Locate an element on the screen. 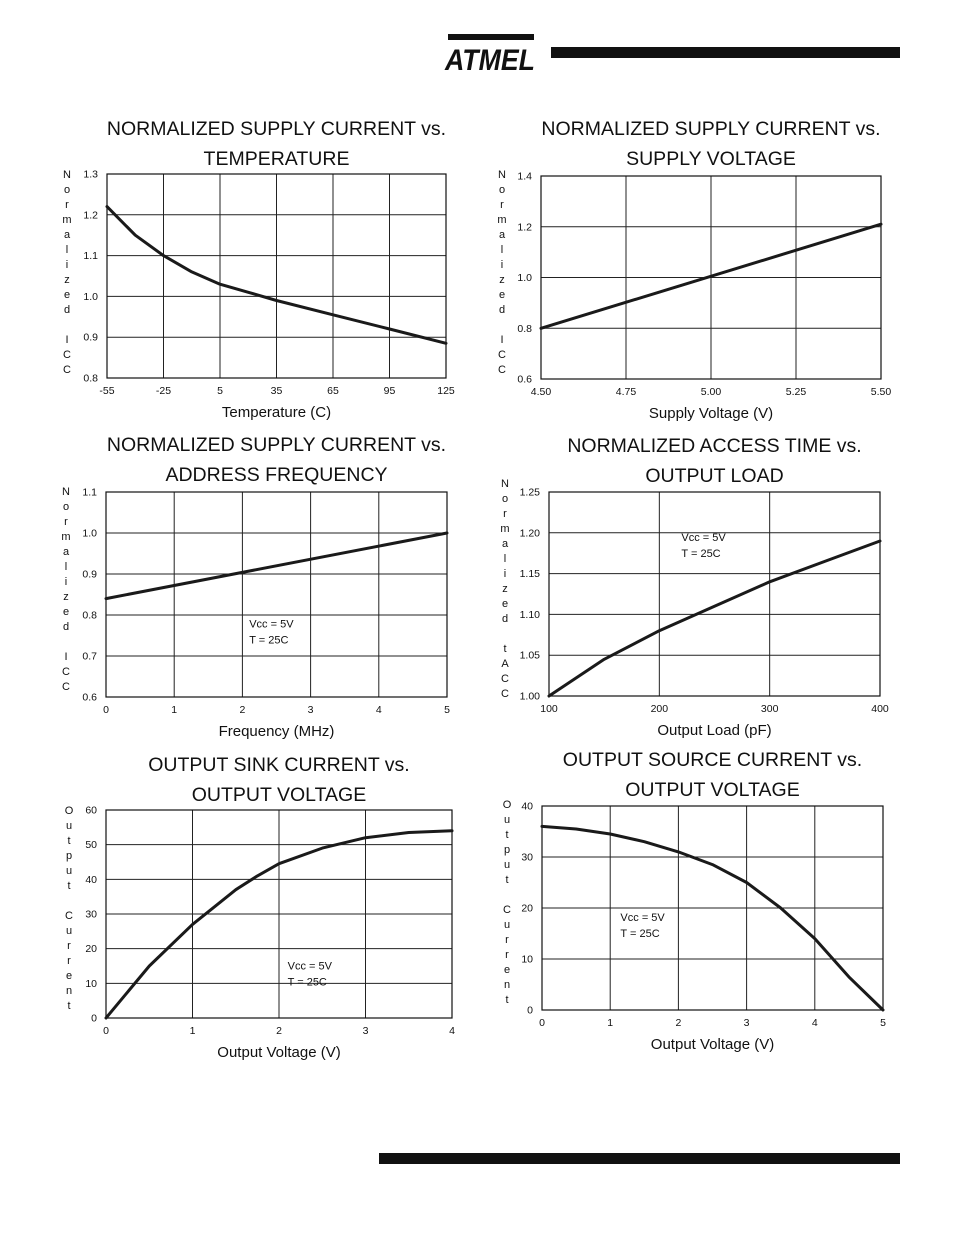  header-rule is located at coordinates (725, 52).